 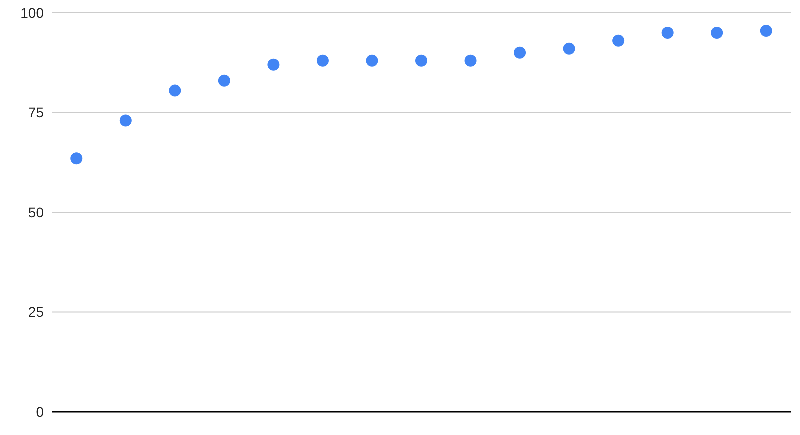 I want to click on y-tick-label: 100, so click(x=32, y=12).